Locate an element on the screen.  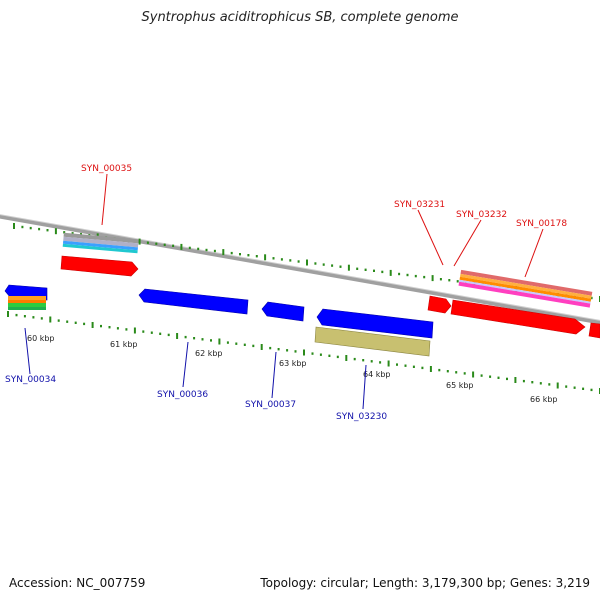
scale-label: 62 kbp is located at coordinates (209, 353).